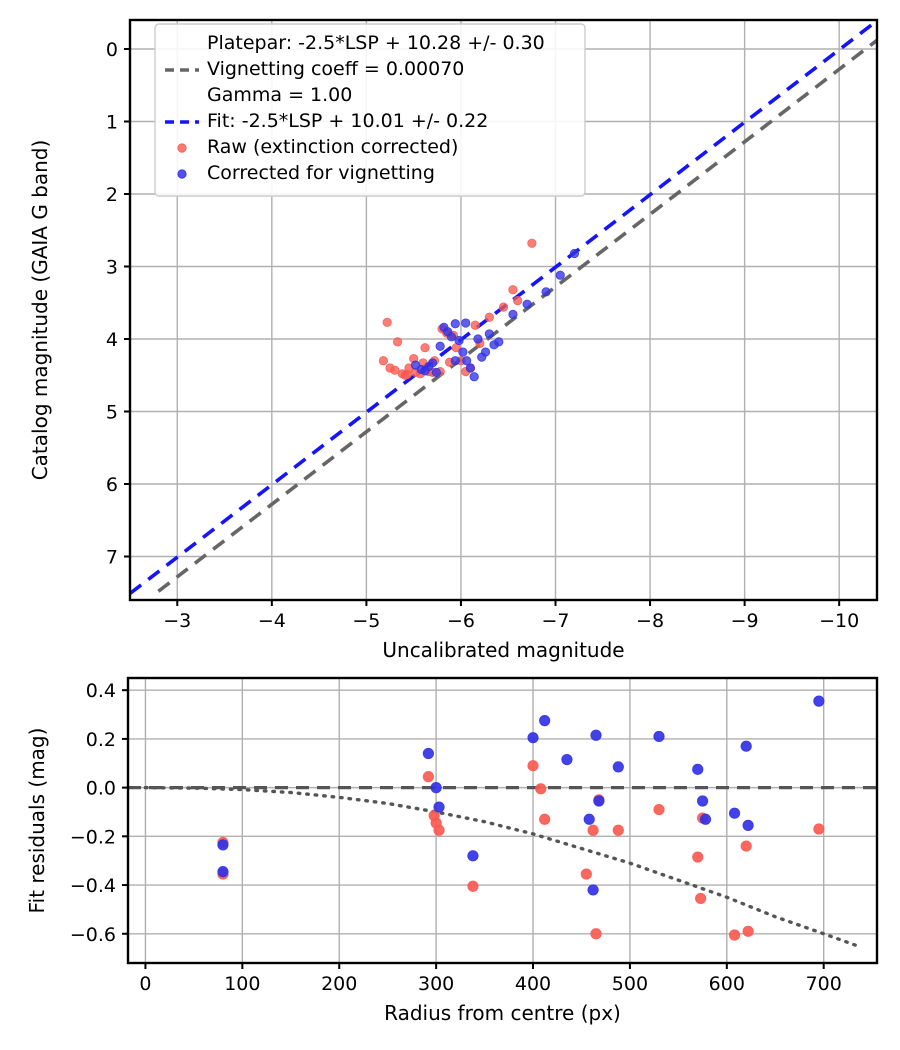  Describe the element at coordinates (839, 621) in the screenshot. I see `top-panel-xtick-label: −10` at that location.